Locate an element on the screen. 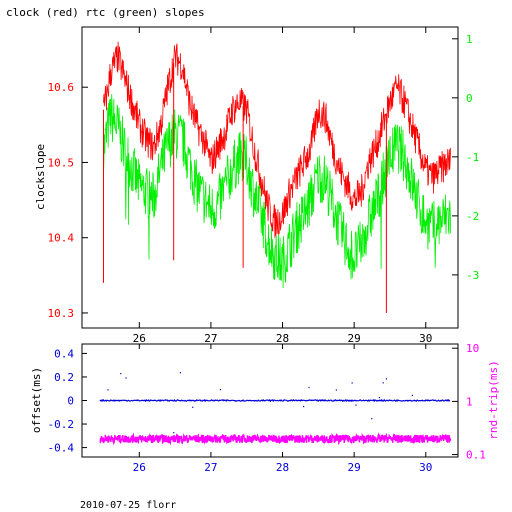  offset-y-tick-label: 0.4 is located at coordinates (64, 353).